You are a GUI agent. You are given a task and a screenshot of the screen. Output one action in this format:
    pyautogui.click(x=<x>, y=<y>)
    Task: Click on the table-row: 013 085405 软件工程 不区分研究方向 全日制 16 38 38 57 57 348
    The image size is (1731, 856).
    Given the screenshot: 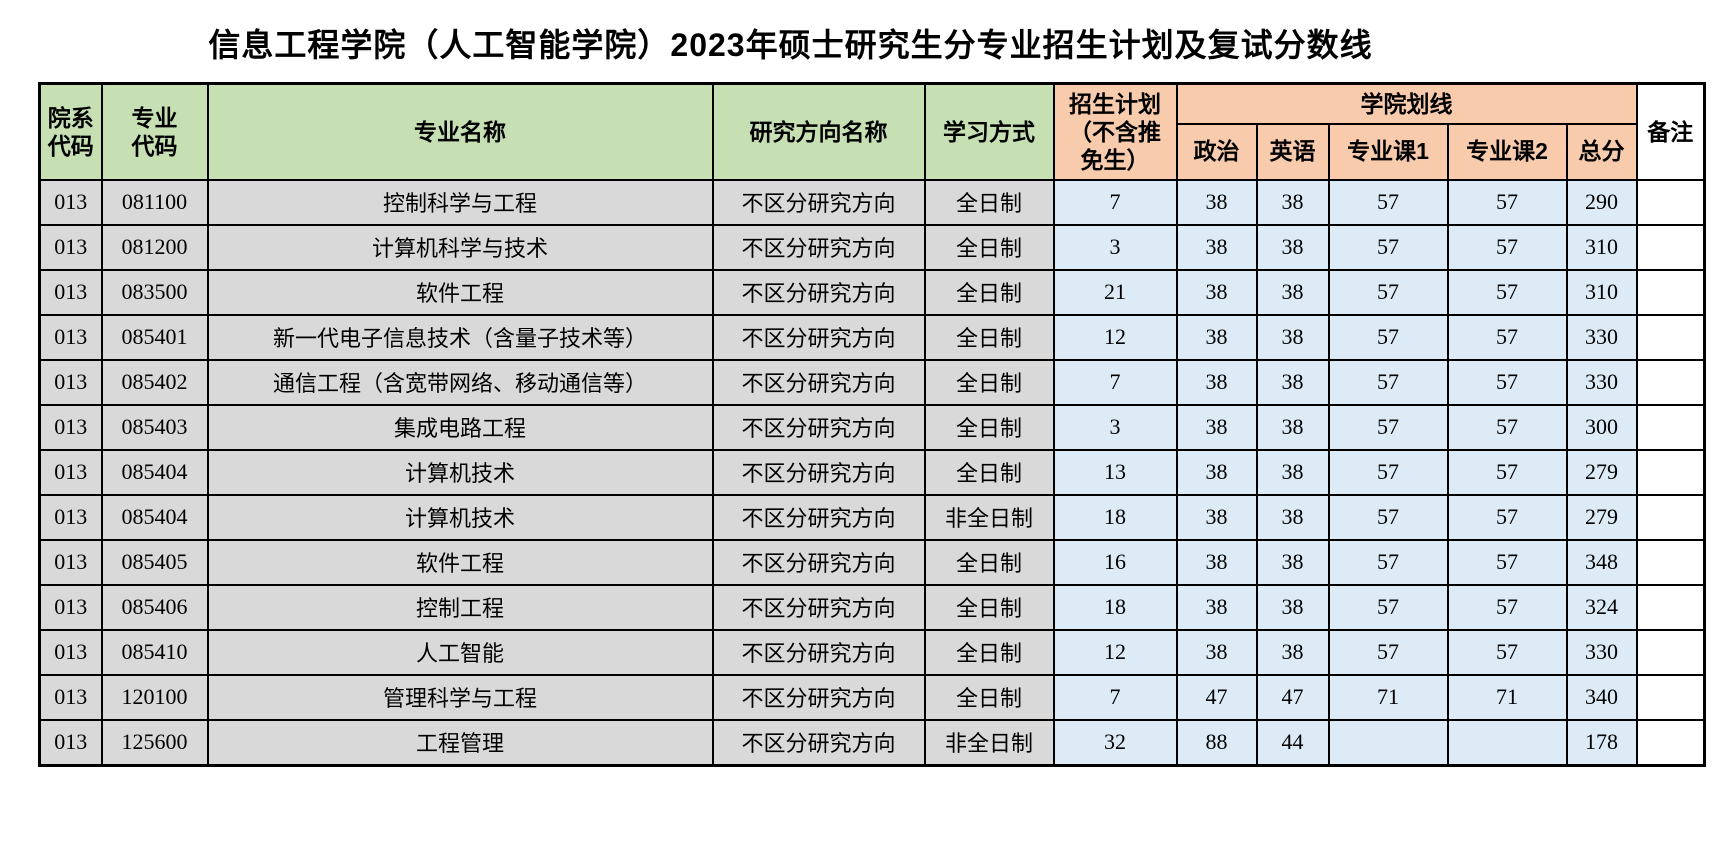 What is the action you would take?
    pyautogui.click(x=872, y=562)
    